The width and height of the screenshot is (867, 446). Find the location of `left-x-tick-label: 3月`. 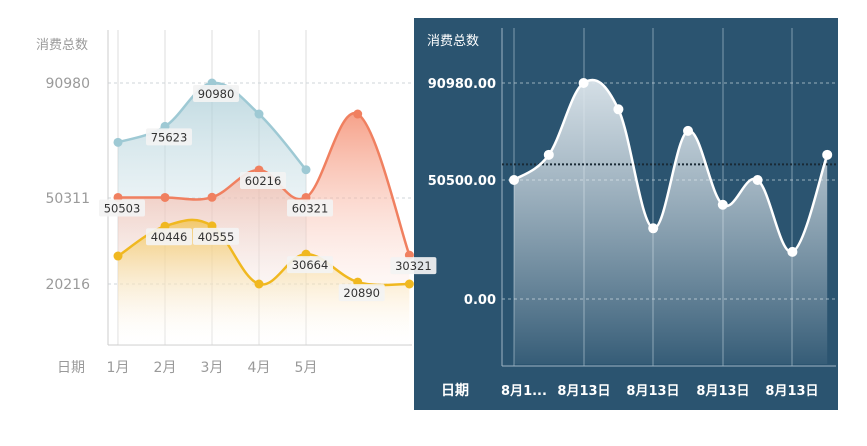

left-x-tick-label: 3月 is located at coordinates (212, 368).